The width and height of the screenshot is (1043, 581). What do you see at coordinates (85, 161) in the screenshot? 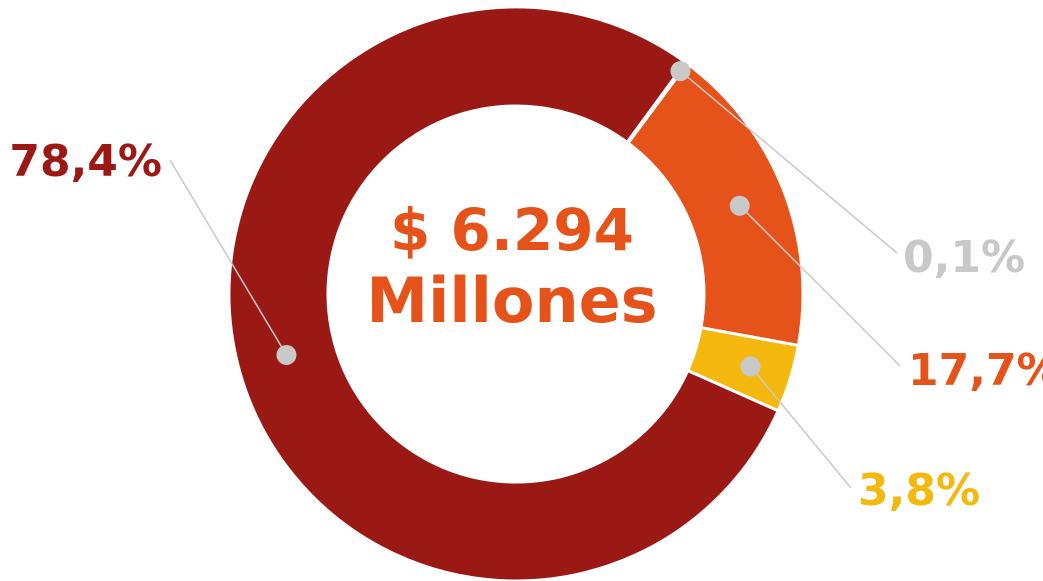
I see `slice-percent-label: 78,4%` at bounding box center [85, 161].